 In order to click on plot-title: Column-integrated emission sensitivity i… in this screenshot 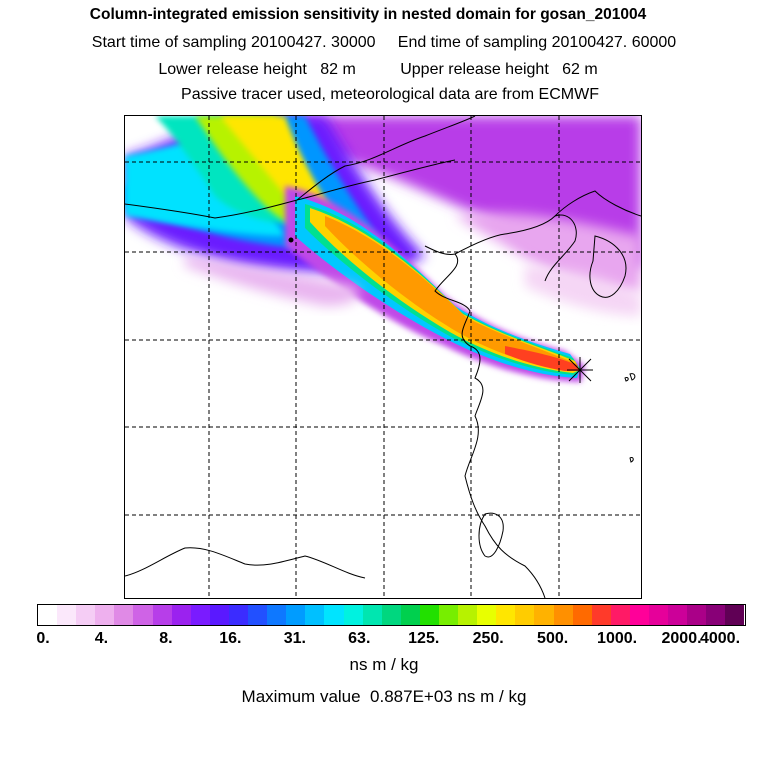, I will do `click(368, 14)`.